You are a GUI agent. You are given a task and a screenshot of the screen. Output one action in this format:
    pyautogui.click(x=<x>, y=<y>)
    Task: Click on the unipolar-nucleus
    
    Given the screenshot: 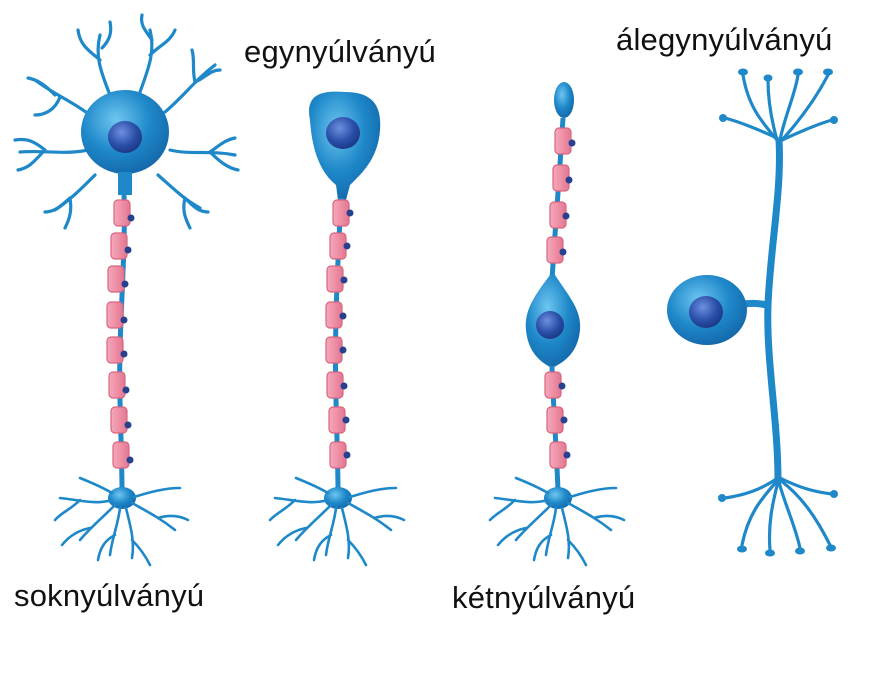 What is the action you would take?
    pyautogui.click(x=343, y=133)
    